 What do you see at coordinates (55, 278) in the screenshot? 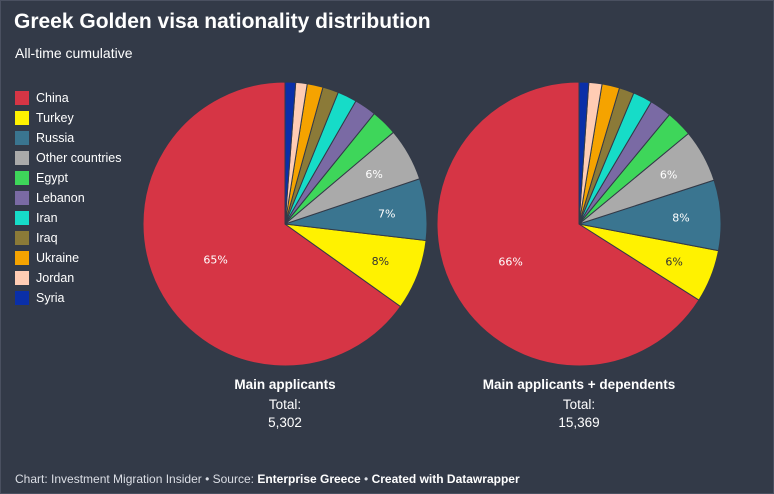
I see `legend-label: Jordan` at bounding box center [55, 278].